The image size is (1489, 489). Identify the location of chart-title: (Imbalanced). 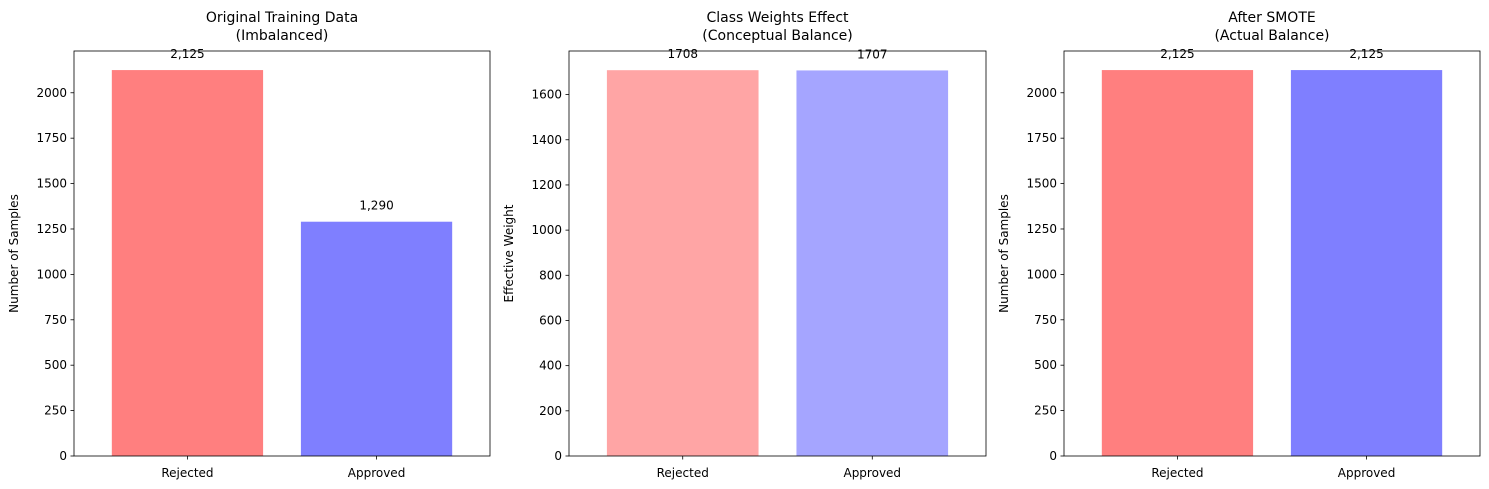
(282, 36).